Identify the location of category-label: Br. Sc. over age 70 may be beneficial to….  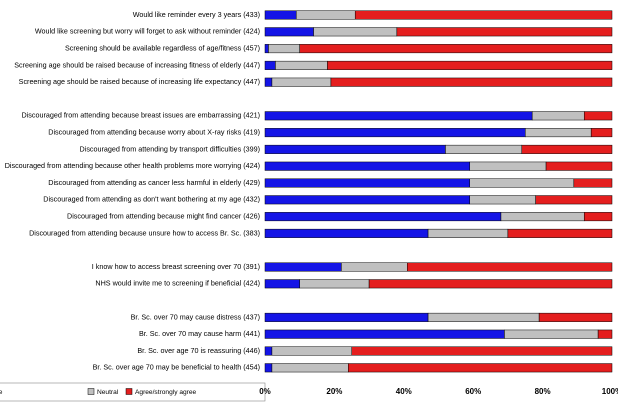
(176, 367).